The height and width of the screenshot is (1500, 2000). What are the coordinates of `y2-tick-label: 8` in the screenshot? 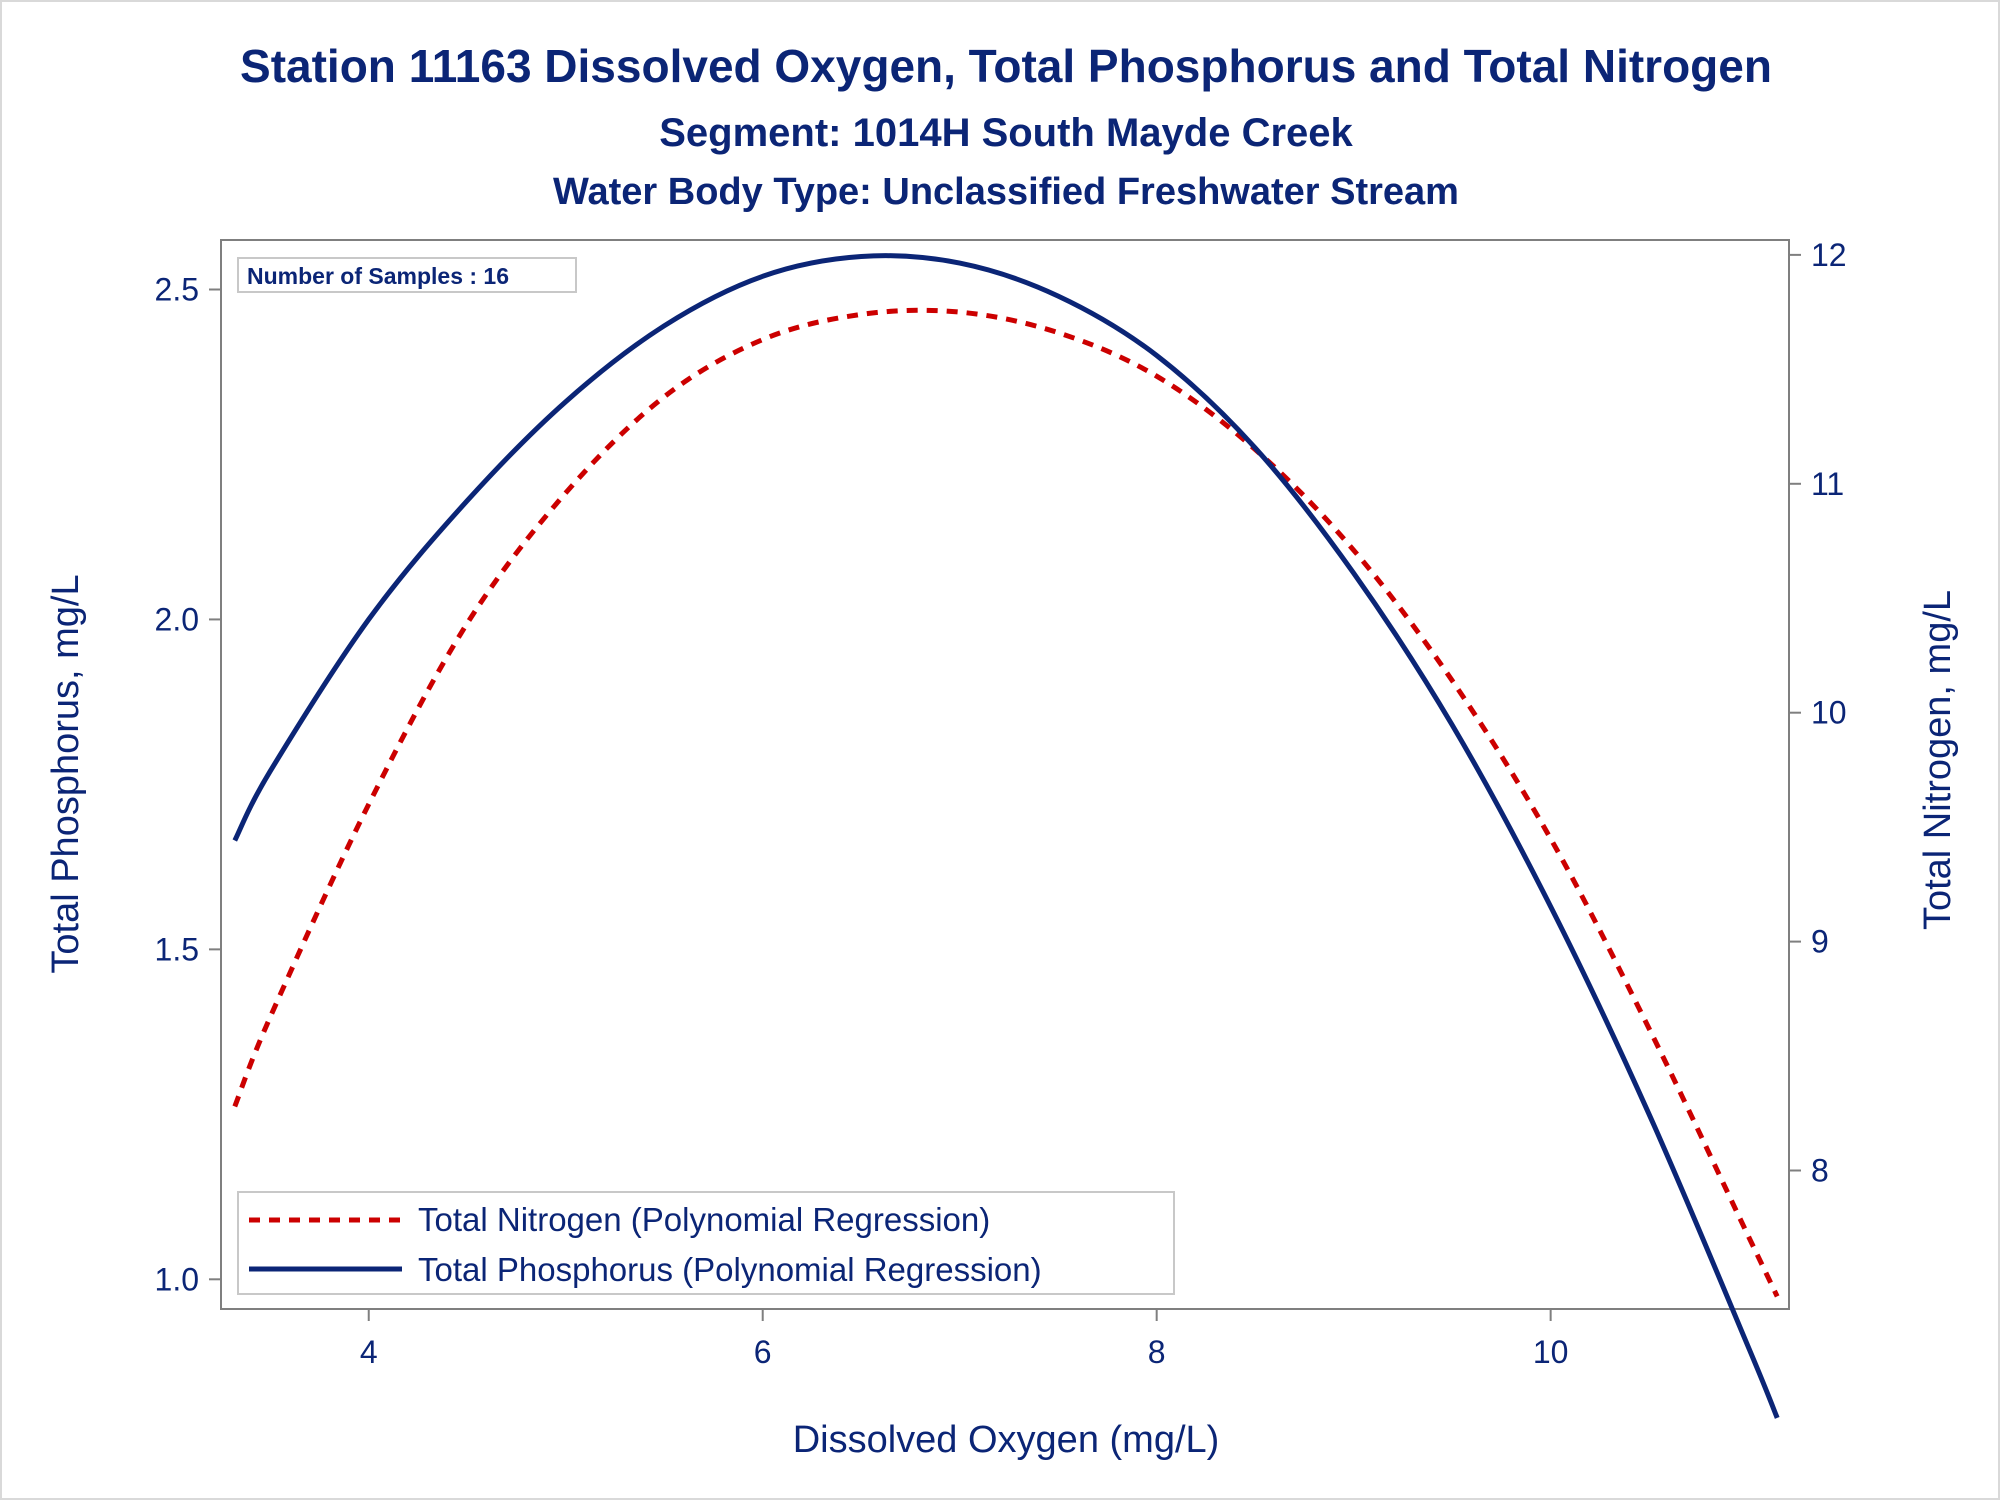 It's located at (1820, 1171).